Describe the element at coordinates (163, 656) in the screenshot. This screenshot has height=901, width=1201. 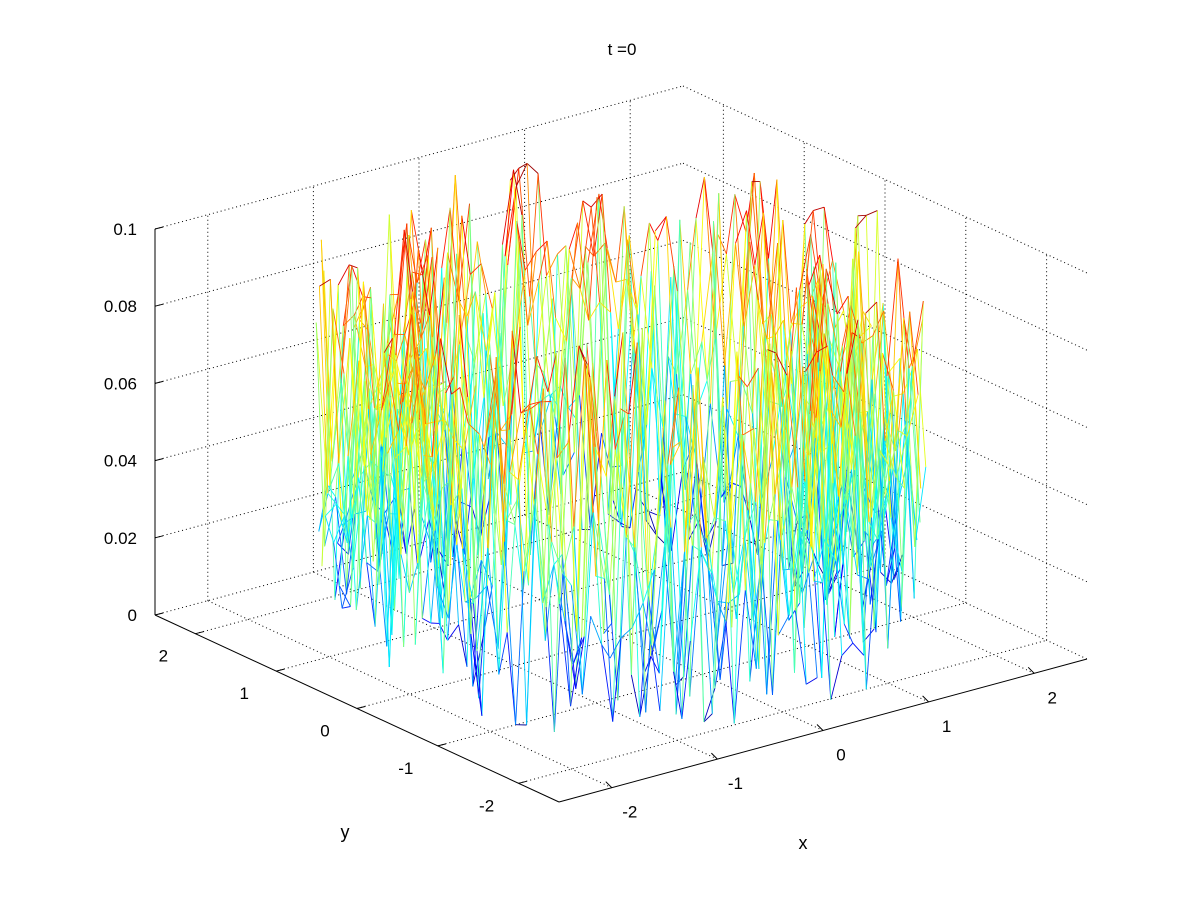
I see `y-tick-label: 2` at that location.